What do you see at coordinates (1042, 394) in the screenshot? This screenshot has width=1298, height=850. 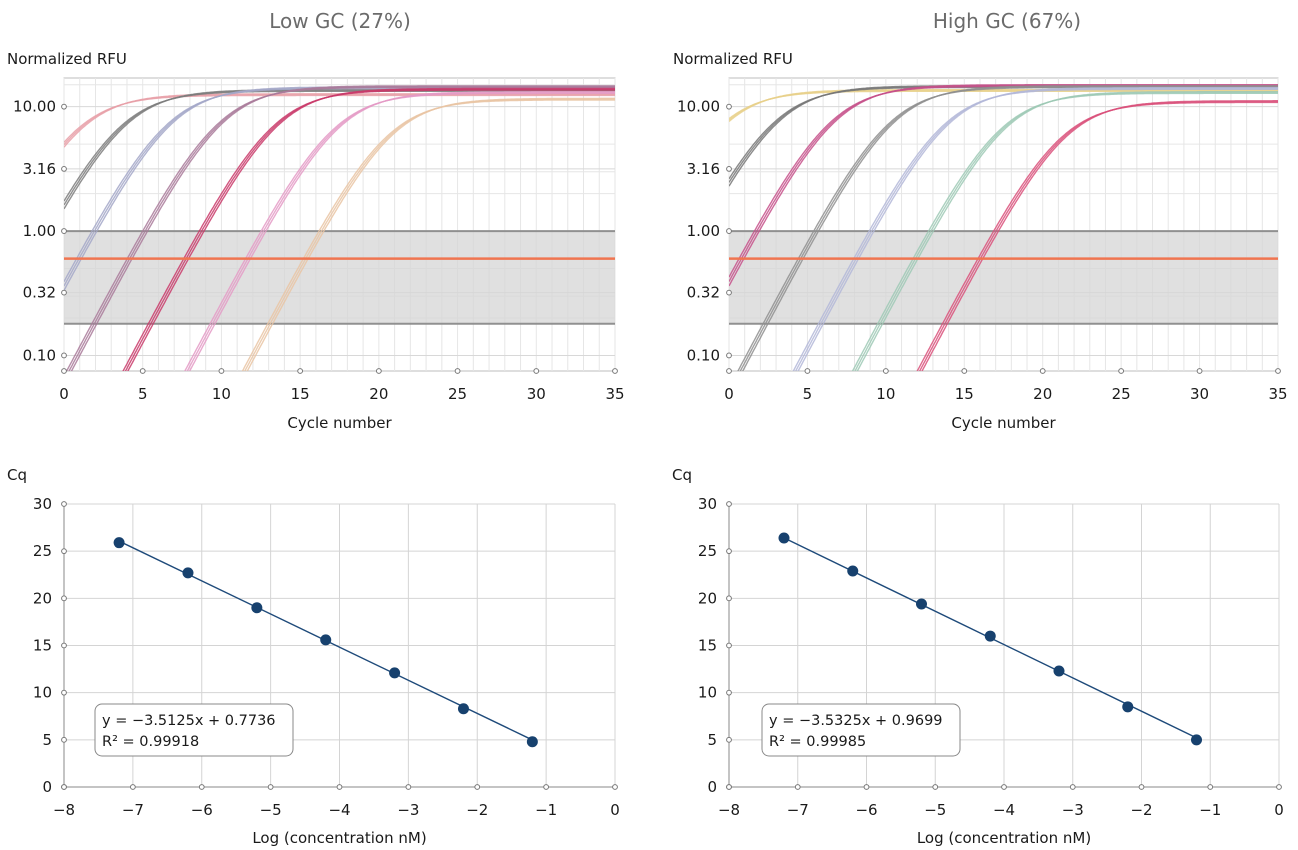 I see `x-tick-label: 20` at bounding box center [1042, 394].